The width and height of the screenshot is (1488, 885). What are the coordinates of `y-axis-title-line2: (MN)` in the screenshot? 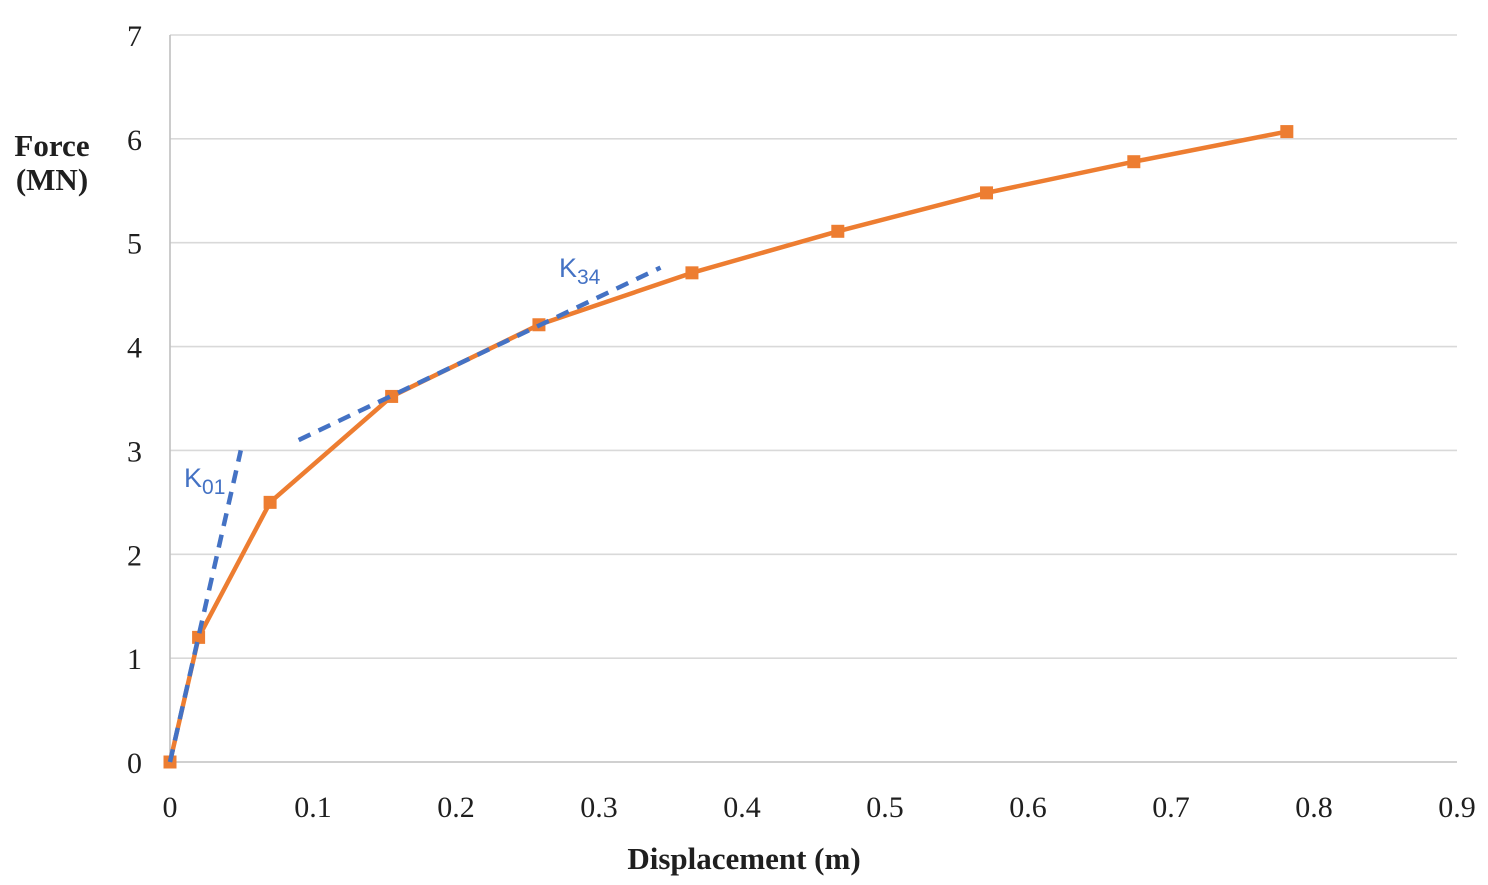 It's located at (52, 179).